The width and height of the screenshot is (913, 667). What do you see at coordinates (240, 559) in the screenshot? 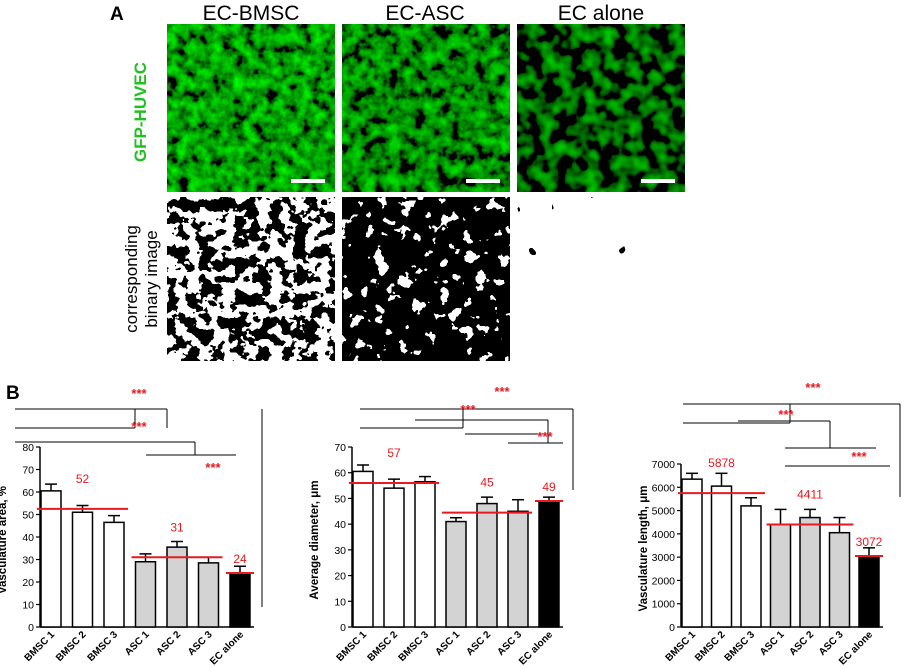
I see `group-mean-label: 24` at bounding box center [240, 559].